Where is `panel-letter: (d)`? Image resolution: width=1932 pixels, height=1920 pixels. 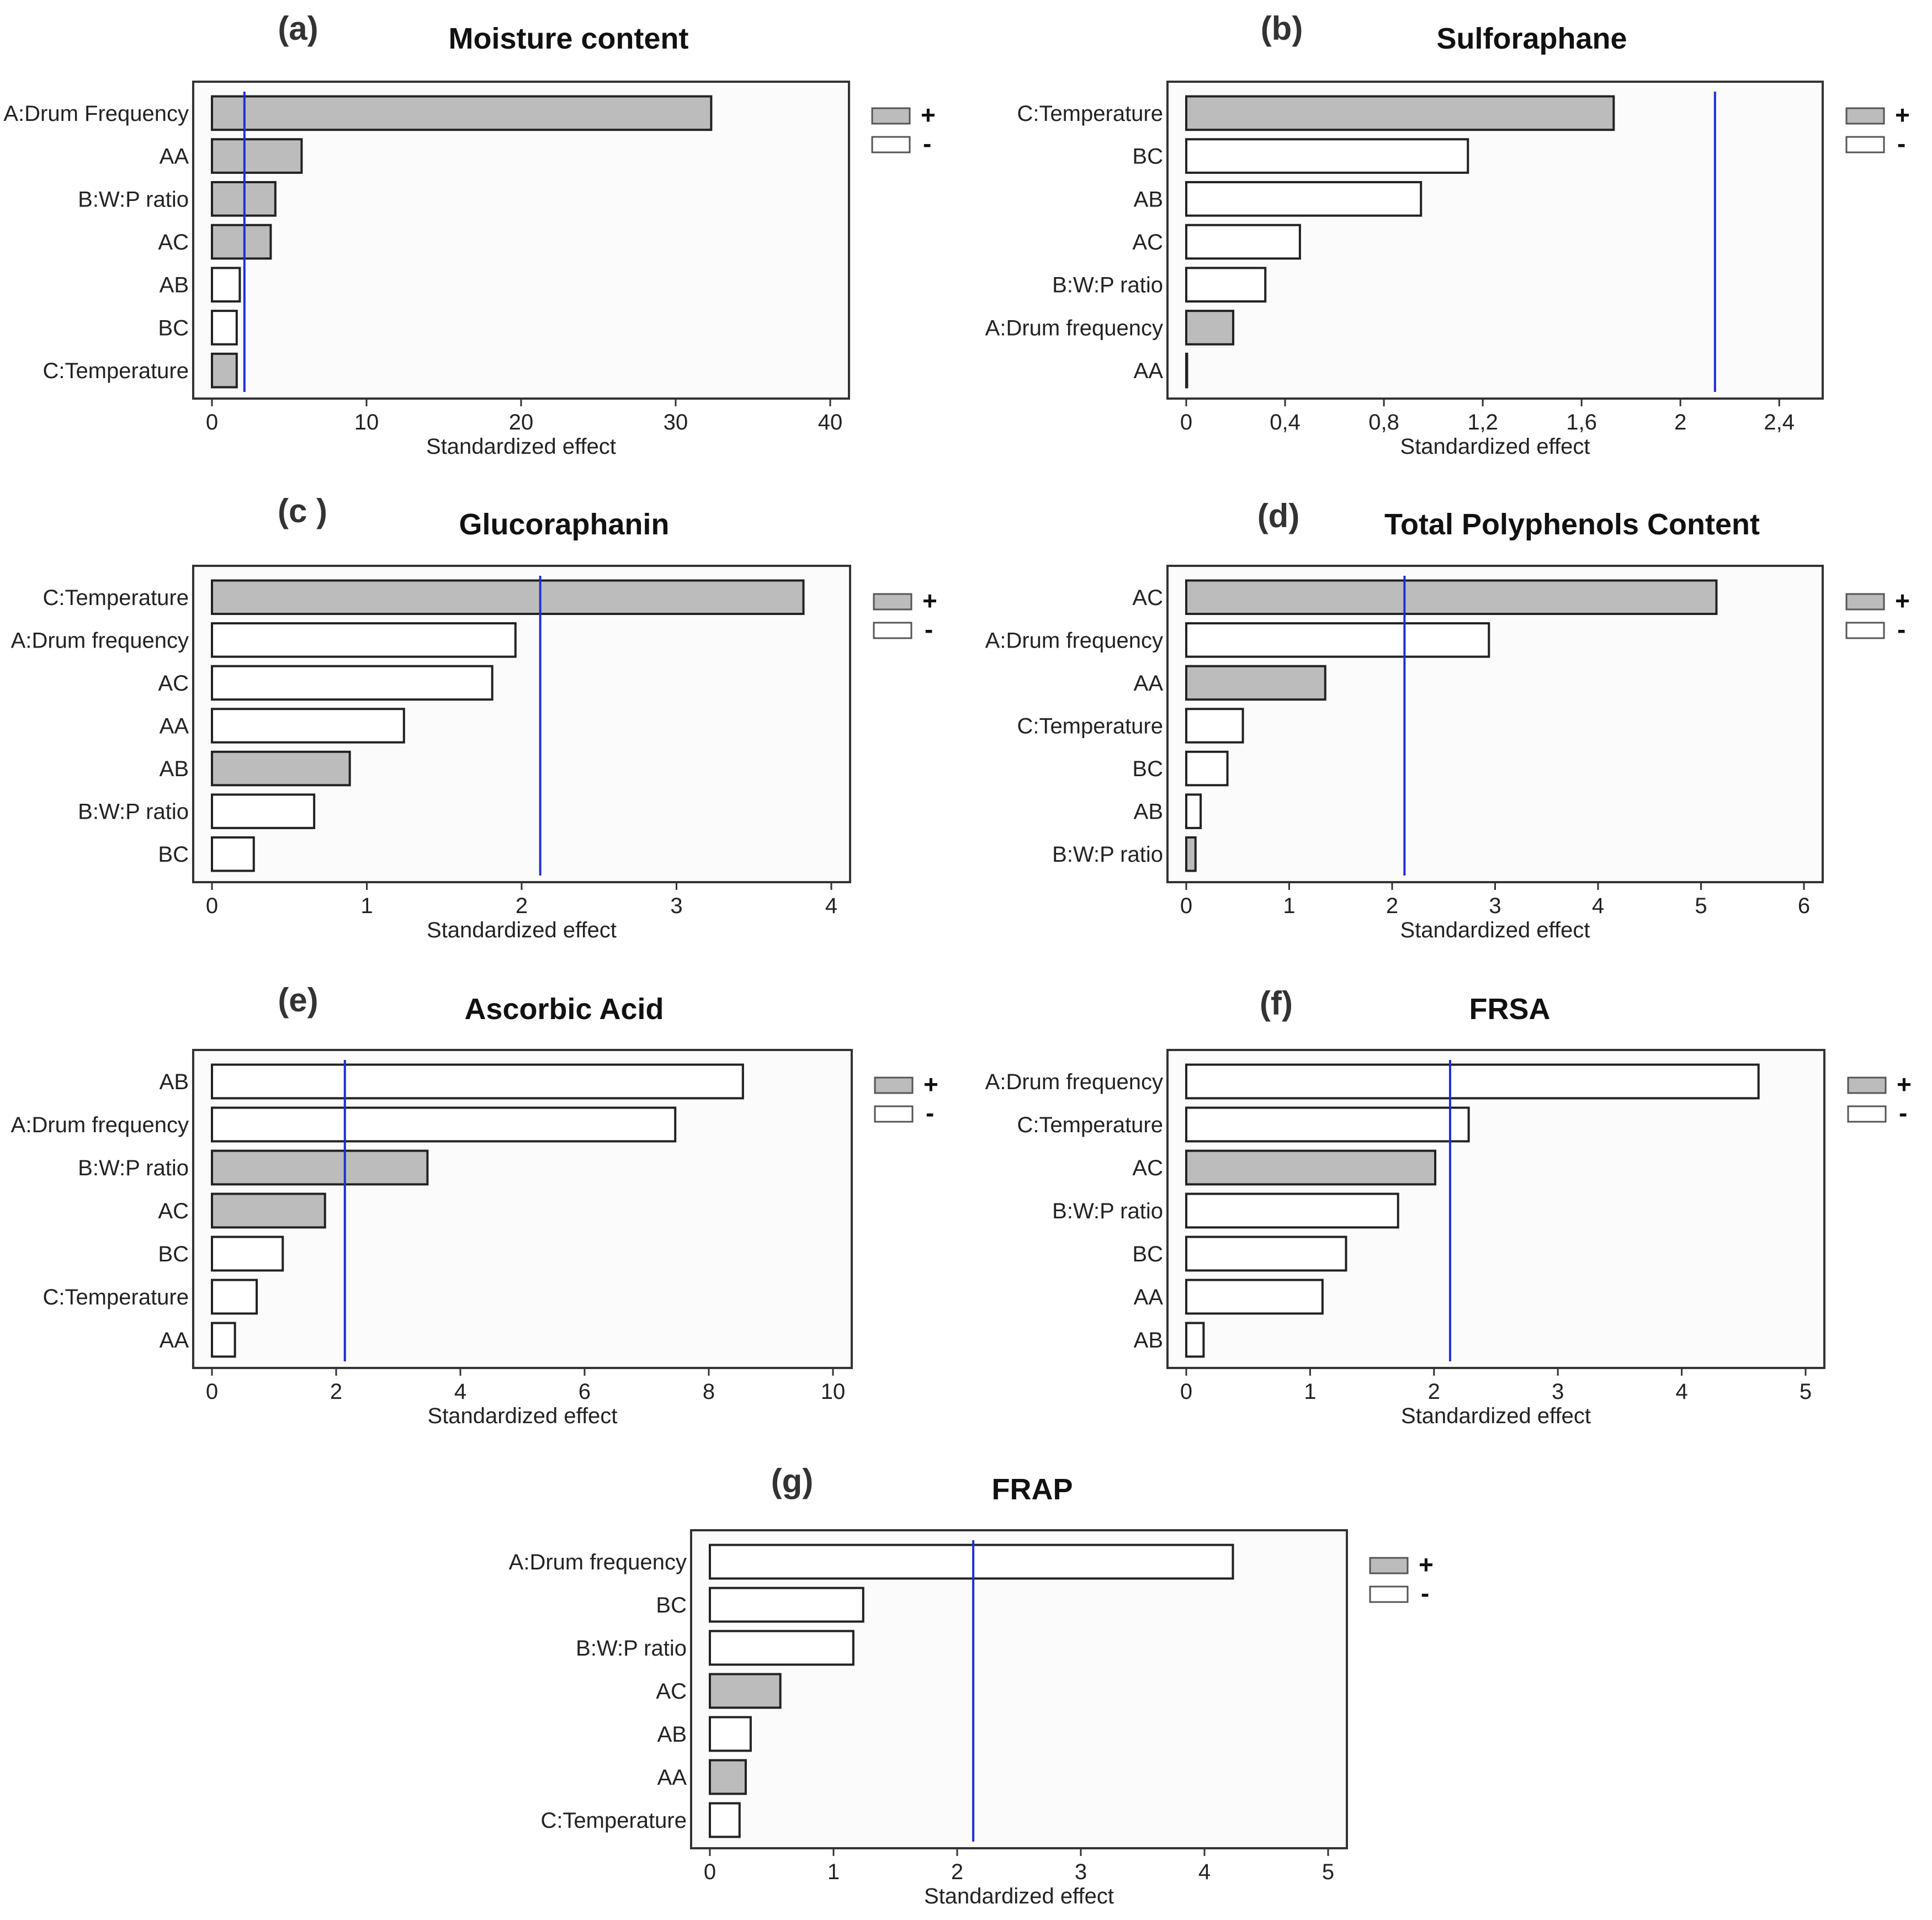 panel-letter: (d) is located at coordinates (1278, 515).